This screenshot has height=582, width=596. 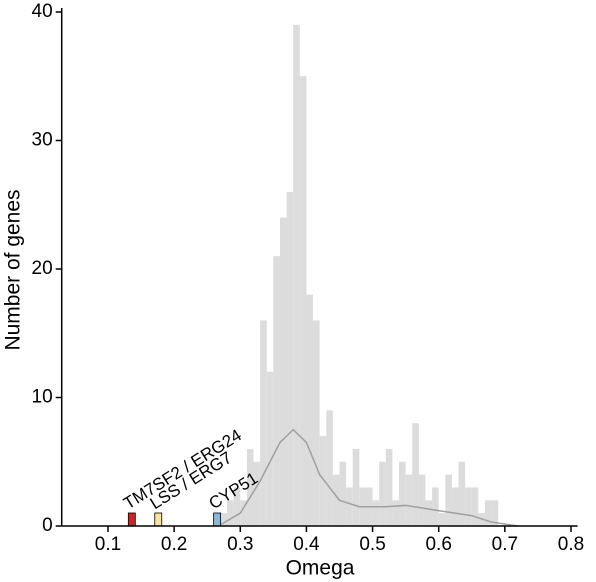 What do you see at coordinates (108, 544) in the screenshot?
I see `x-tick-label: 0.1` at bounding box center [108, 544].